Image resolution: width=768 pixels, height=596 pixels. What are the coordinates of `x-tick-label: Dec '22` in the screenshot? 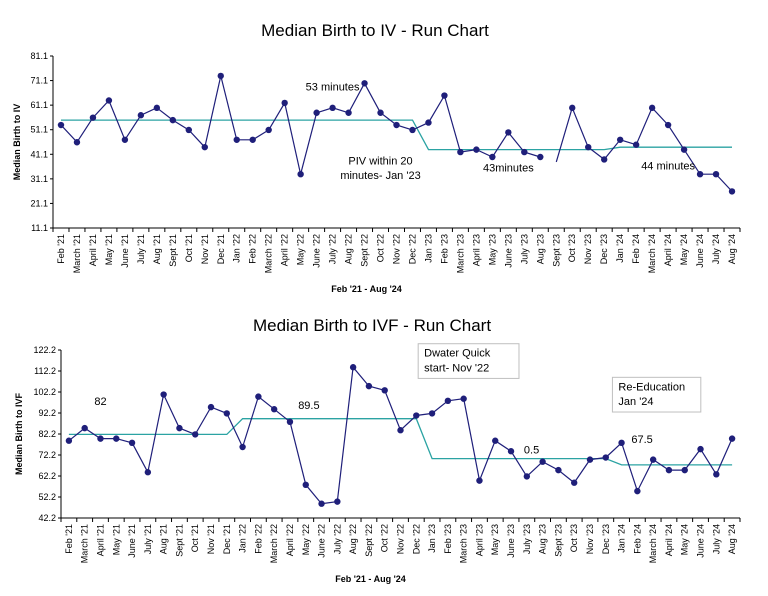 It's located at (412, 249).